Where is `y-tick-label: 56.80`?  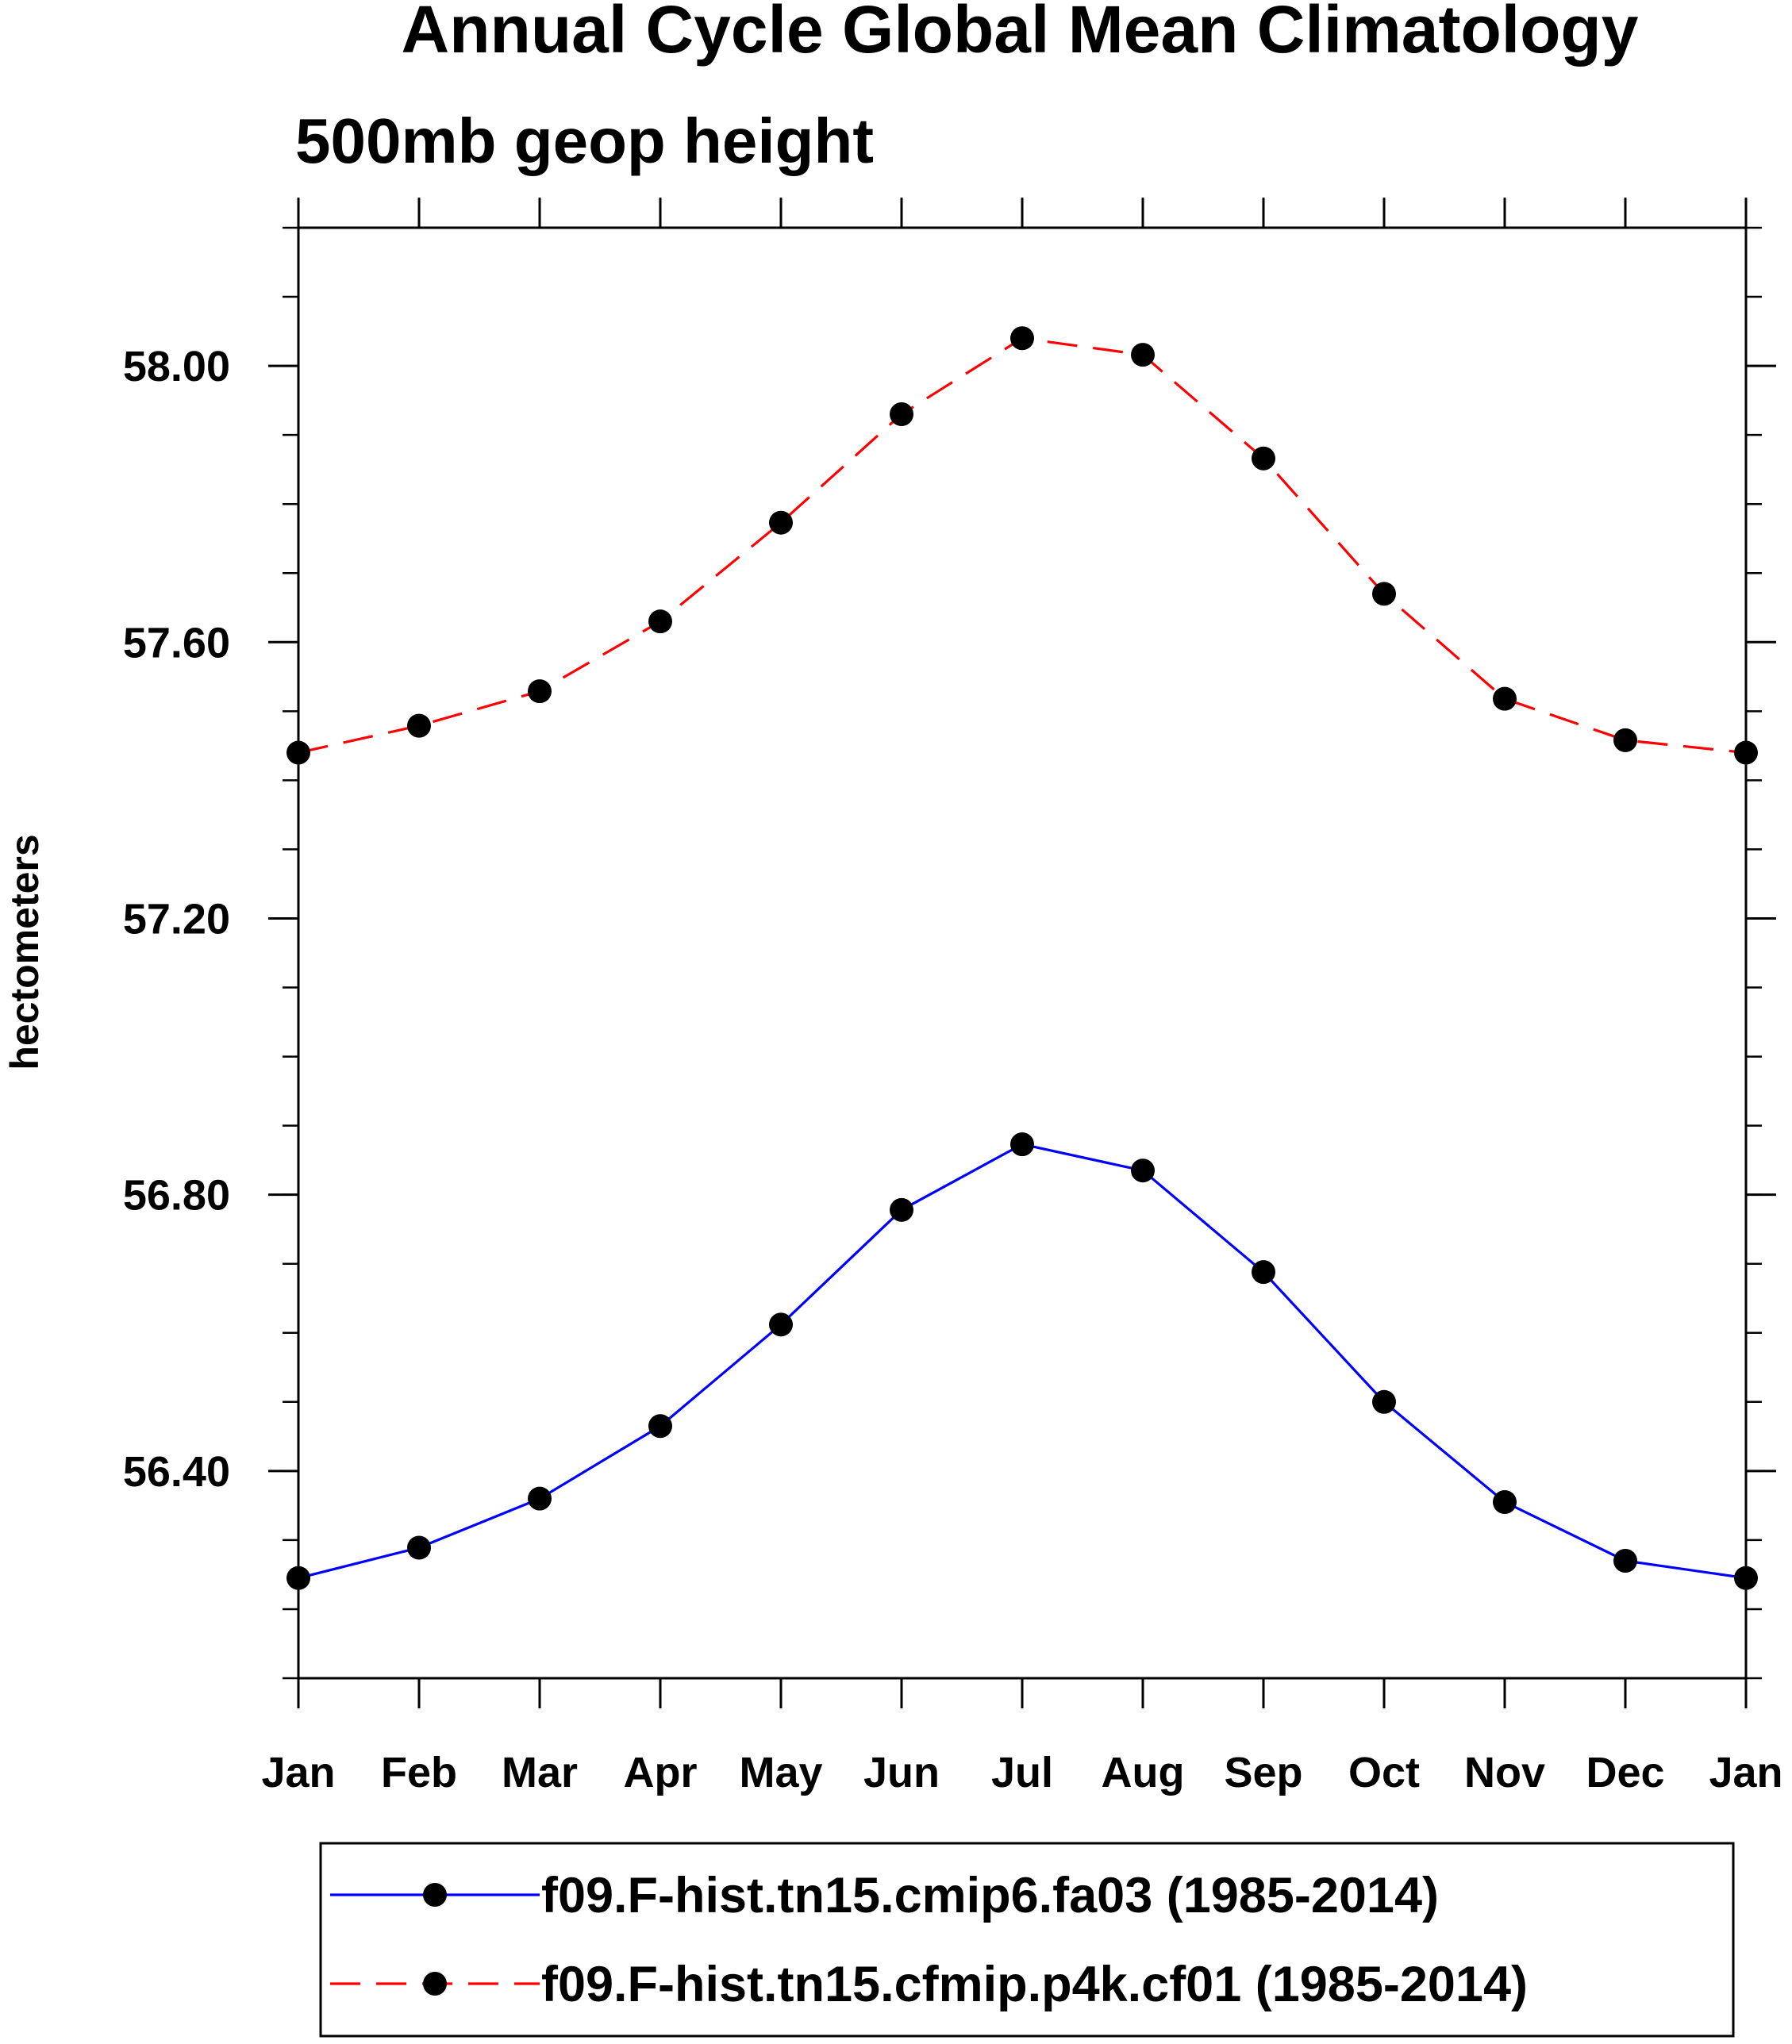
y-tick-label: 56.80 is located at coordinates (176, 1196).